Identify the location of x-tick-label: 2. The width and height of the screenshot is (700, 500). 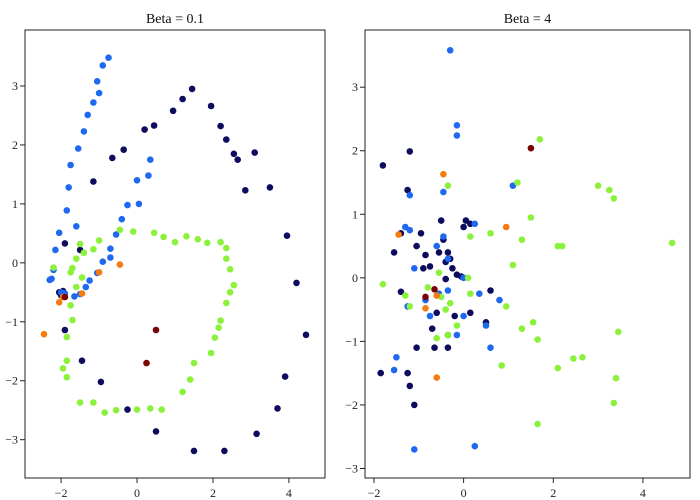
(213, 493).